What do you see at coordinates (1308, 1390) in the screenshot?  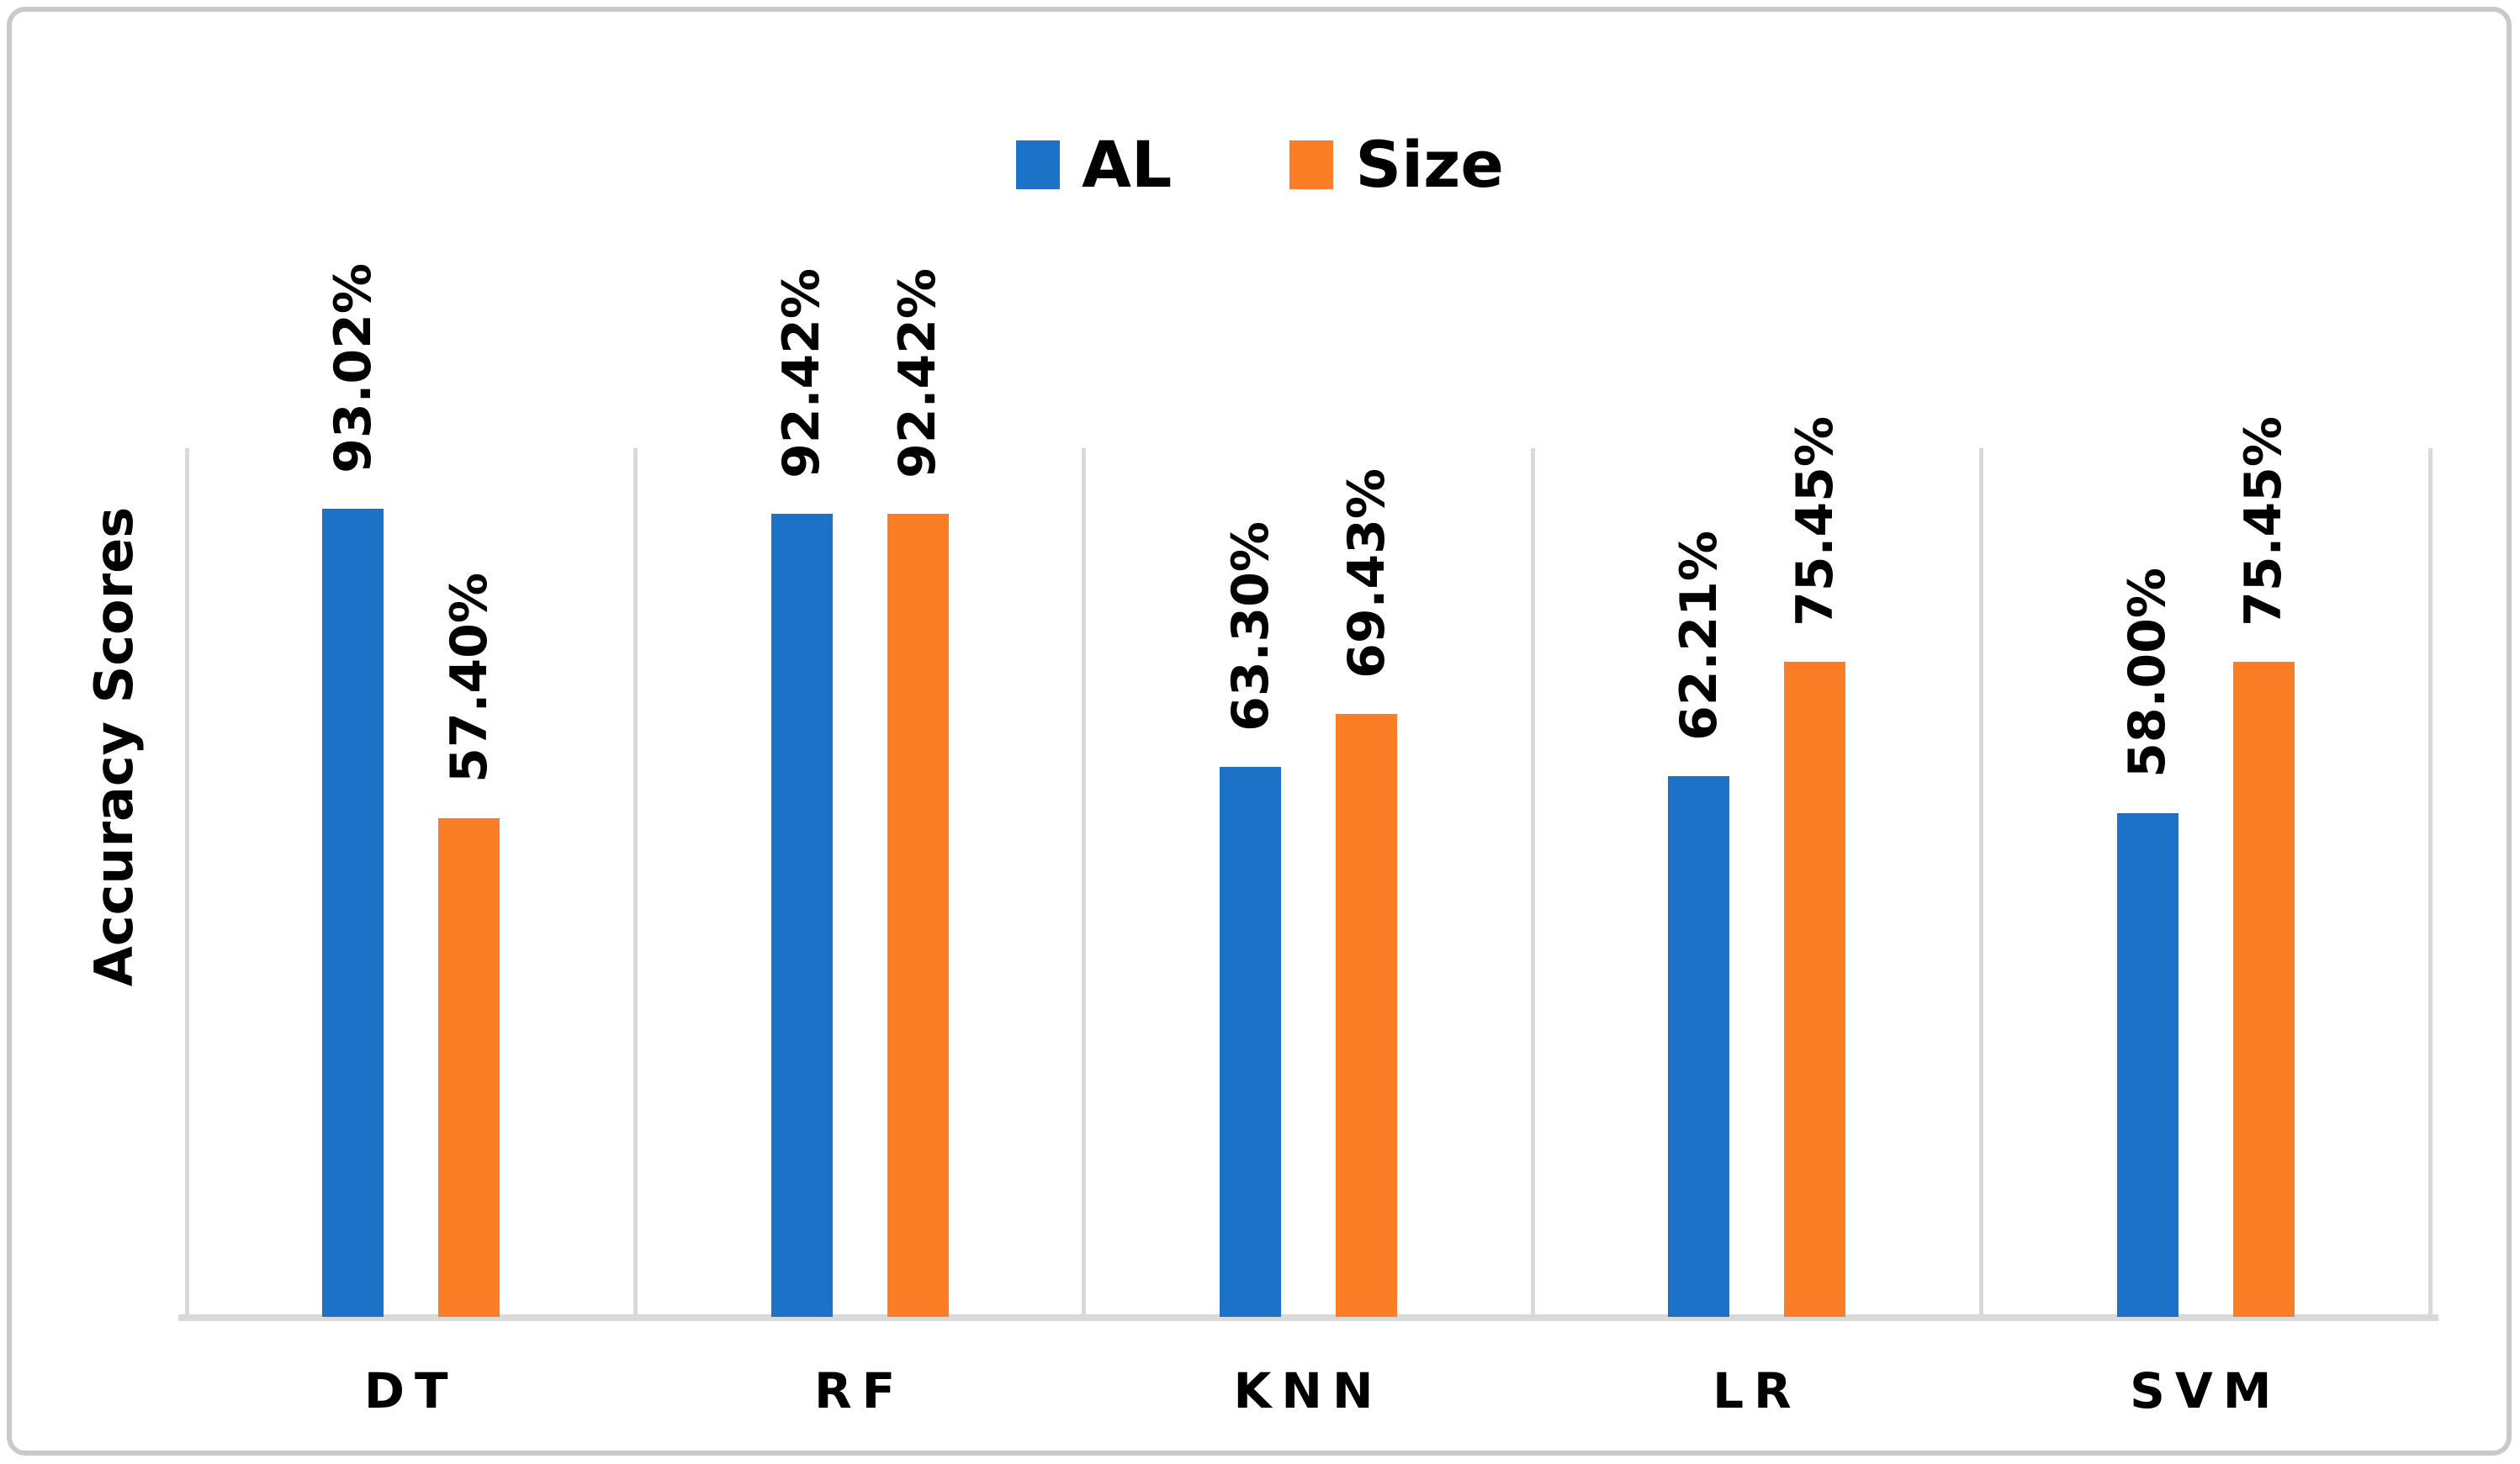 I see `x-axis-label-knn: KNN` at bounding box center [1308, 1390].